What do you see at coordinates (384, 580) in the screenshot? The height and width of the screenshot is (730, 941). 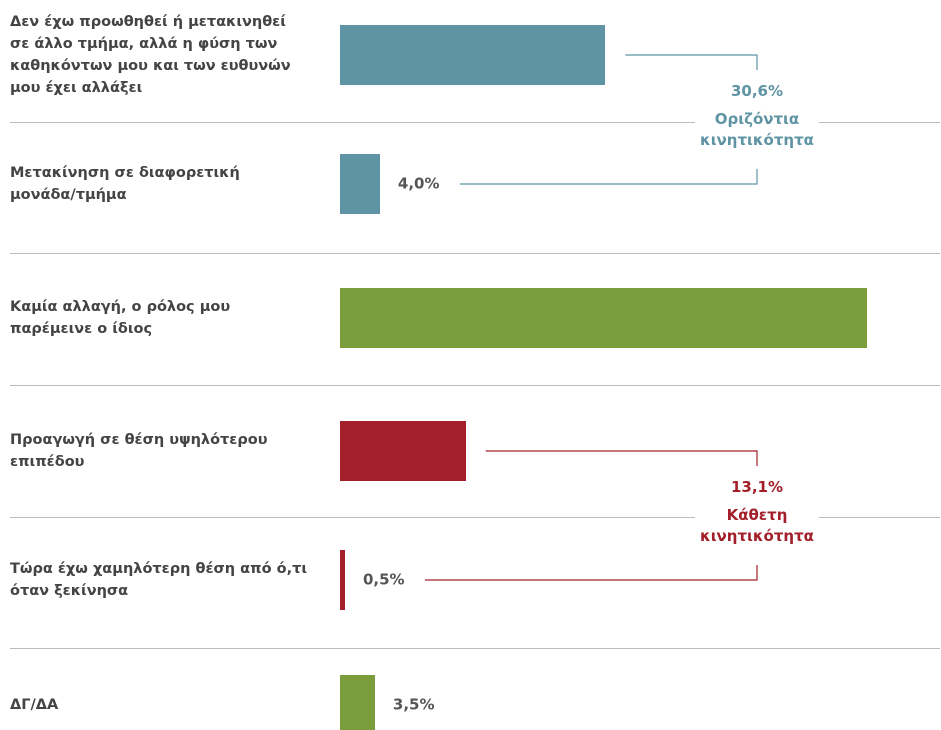 I see `value-label: 0,5%` at bounding box center [384, 580].